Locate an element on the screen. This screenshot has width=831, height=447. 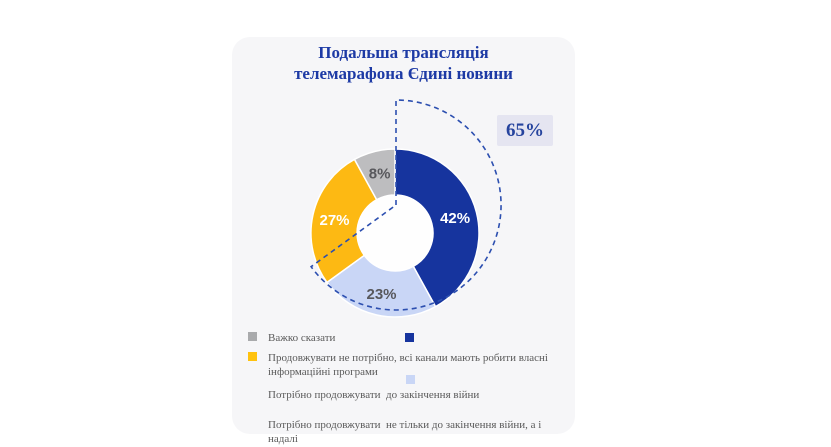
highlight-wedge-outline is located at coordinates (405, 205).